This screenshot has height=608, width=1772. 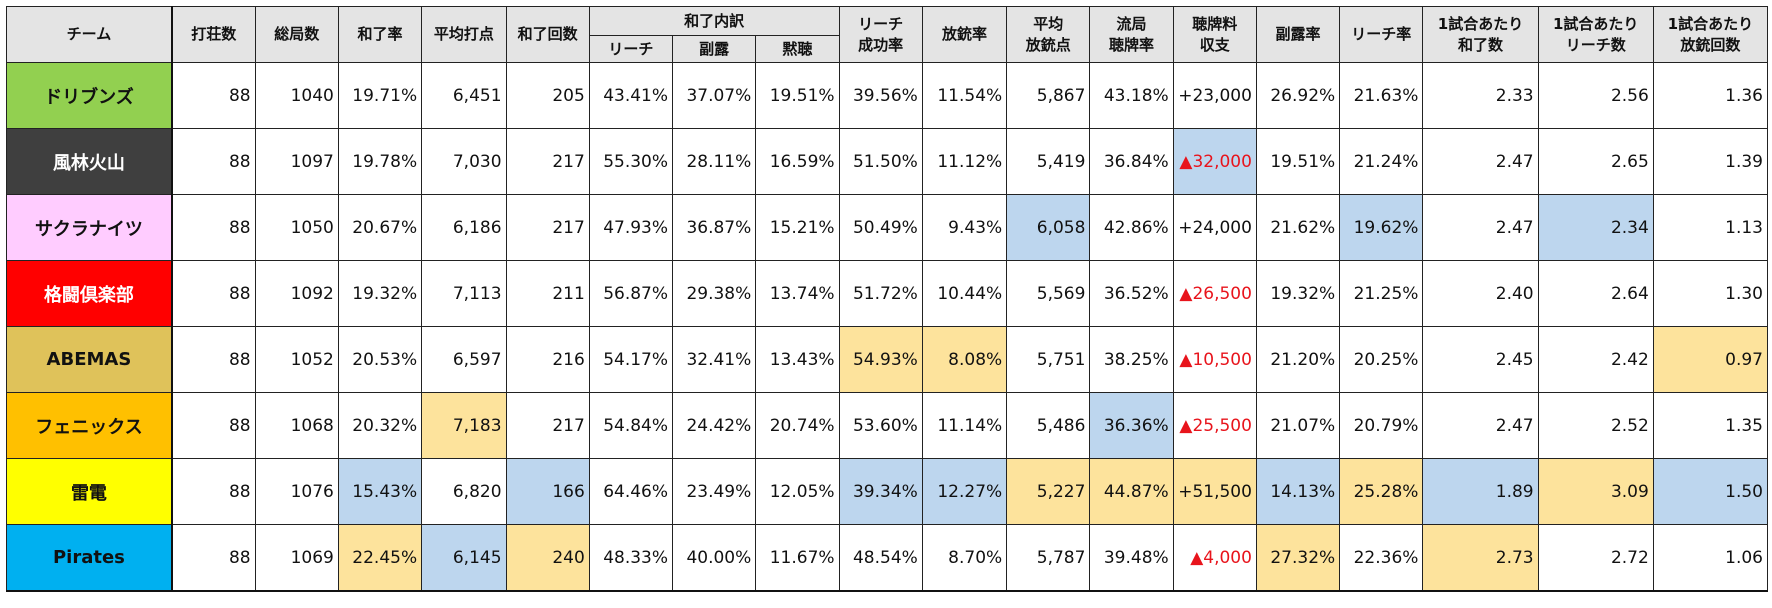 What do you see at coordinates (1595, 95) in the screenshot?
I see `per-game-riichi-cell: 2.56` at bounding box center [1595, 95].